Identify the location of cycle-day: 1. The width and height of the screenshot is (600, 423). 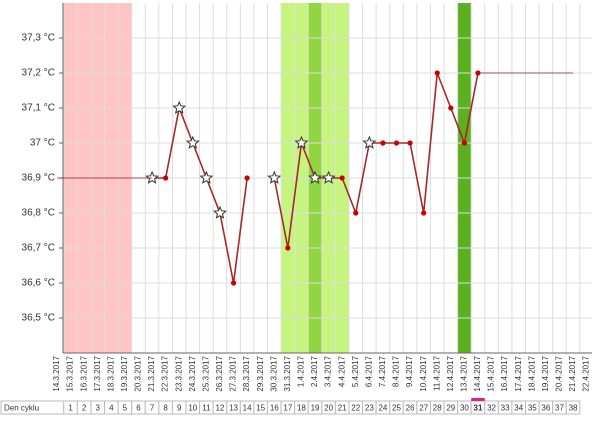
(70, 408).